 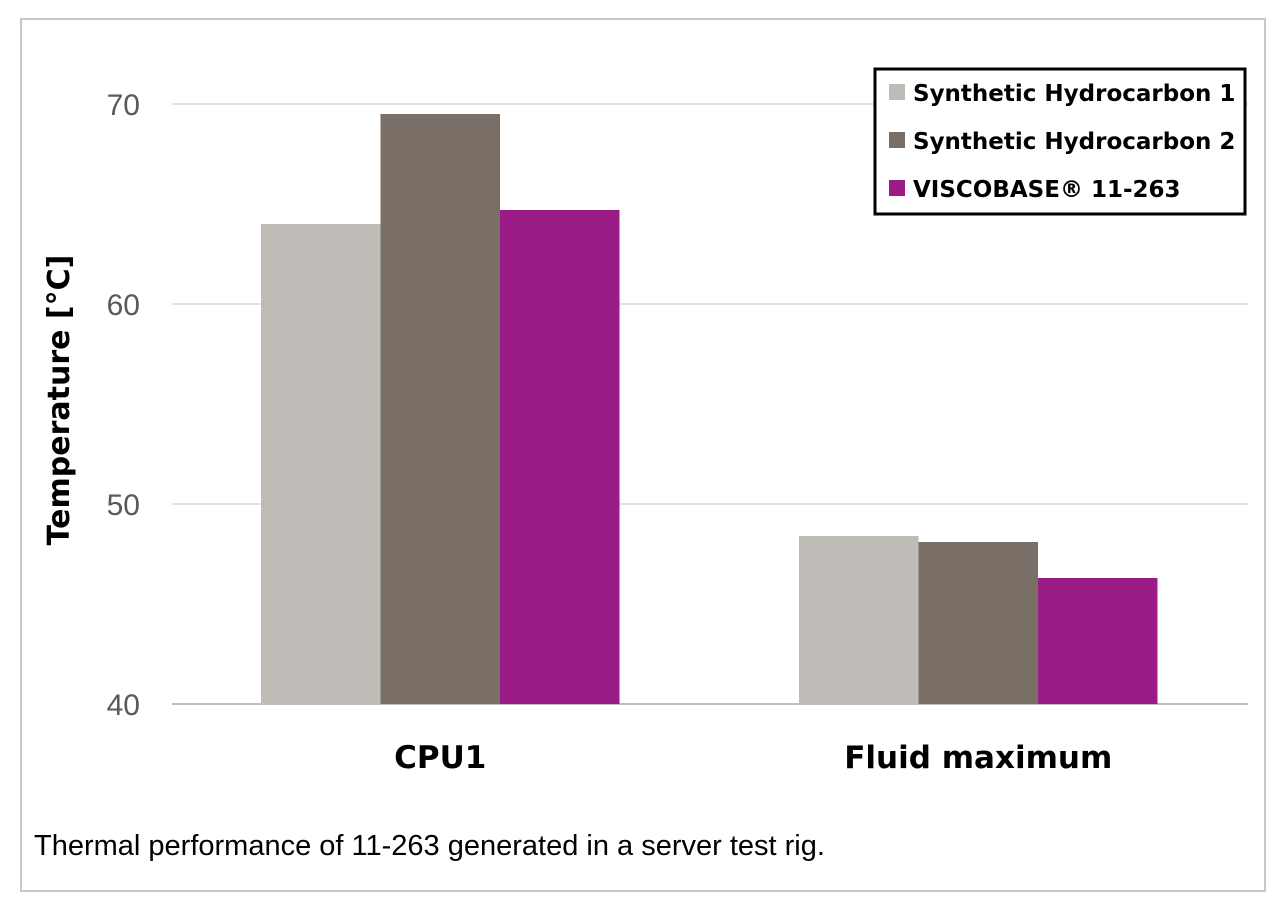 What do you see at coordinates (123, 505) in the screenshot?
I see `y-tick-label: 50` at bounding box center [123, 505].